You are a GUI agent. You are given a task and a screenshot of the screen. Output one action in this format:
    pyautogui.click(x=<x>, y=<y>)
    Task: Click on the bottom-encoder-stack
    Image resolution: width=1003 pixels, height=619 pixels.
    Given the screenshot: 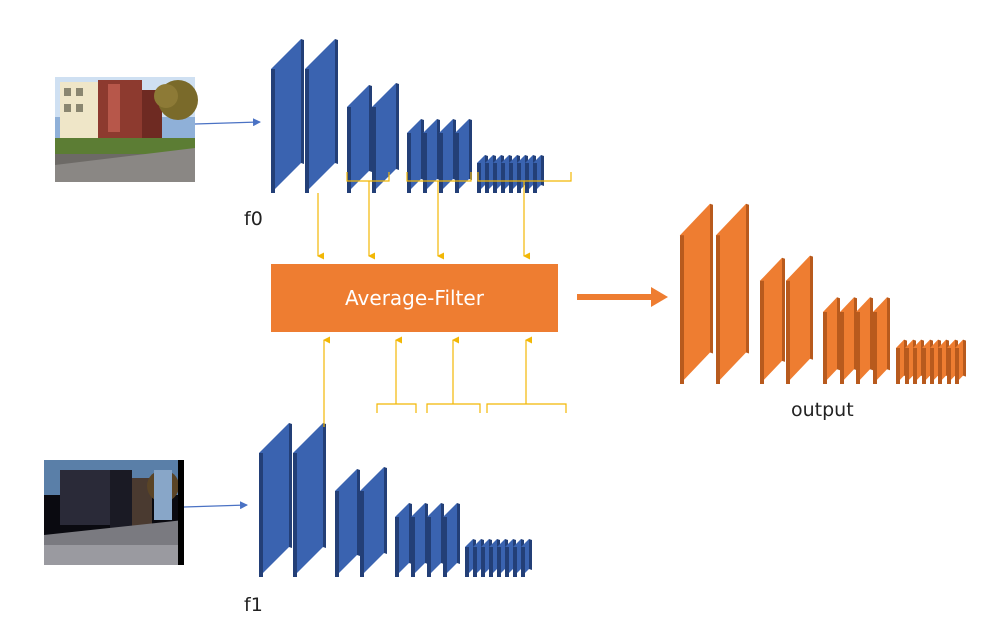 What is the action you would take?
    pyautogui.click(x=395, y=500)
    